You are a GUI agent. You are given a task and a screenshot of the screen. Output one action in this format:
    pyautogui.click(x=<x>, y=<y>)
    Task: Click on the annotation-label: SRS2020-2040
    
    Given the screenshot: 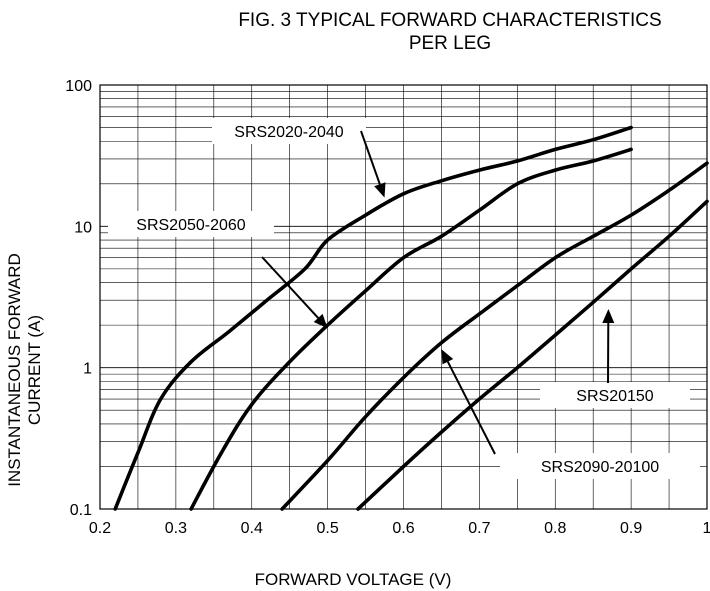 What is the action you would take?
    pyautogui.click(x=289, y=132)
    